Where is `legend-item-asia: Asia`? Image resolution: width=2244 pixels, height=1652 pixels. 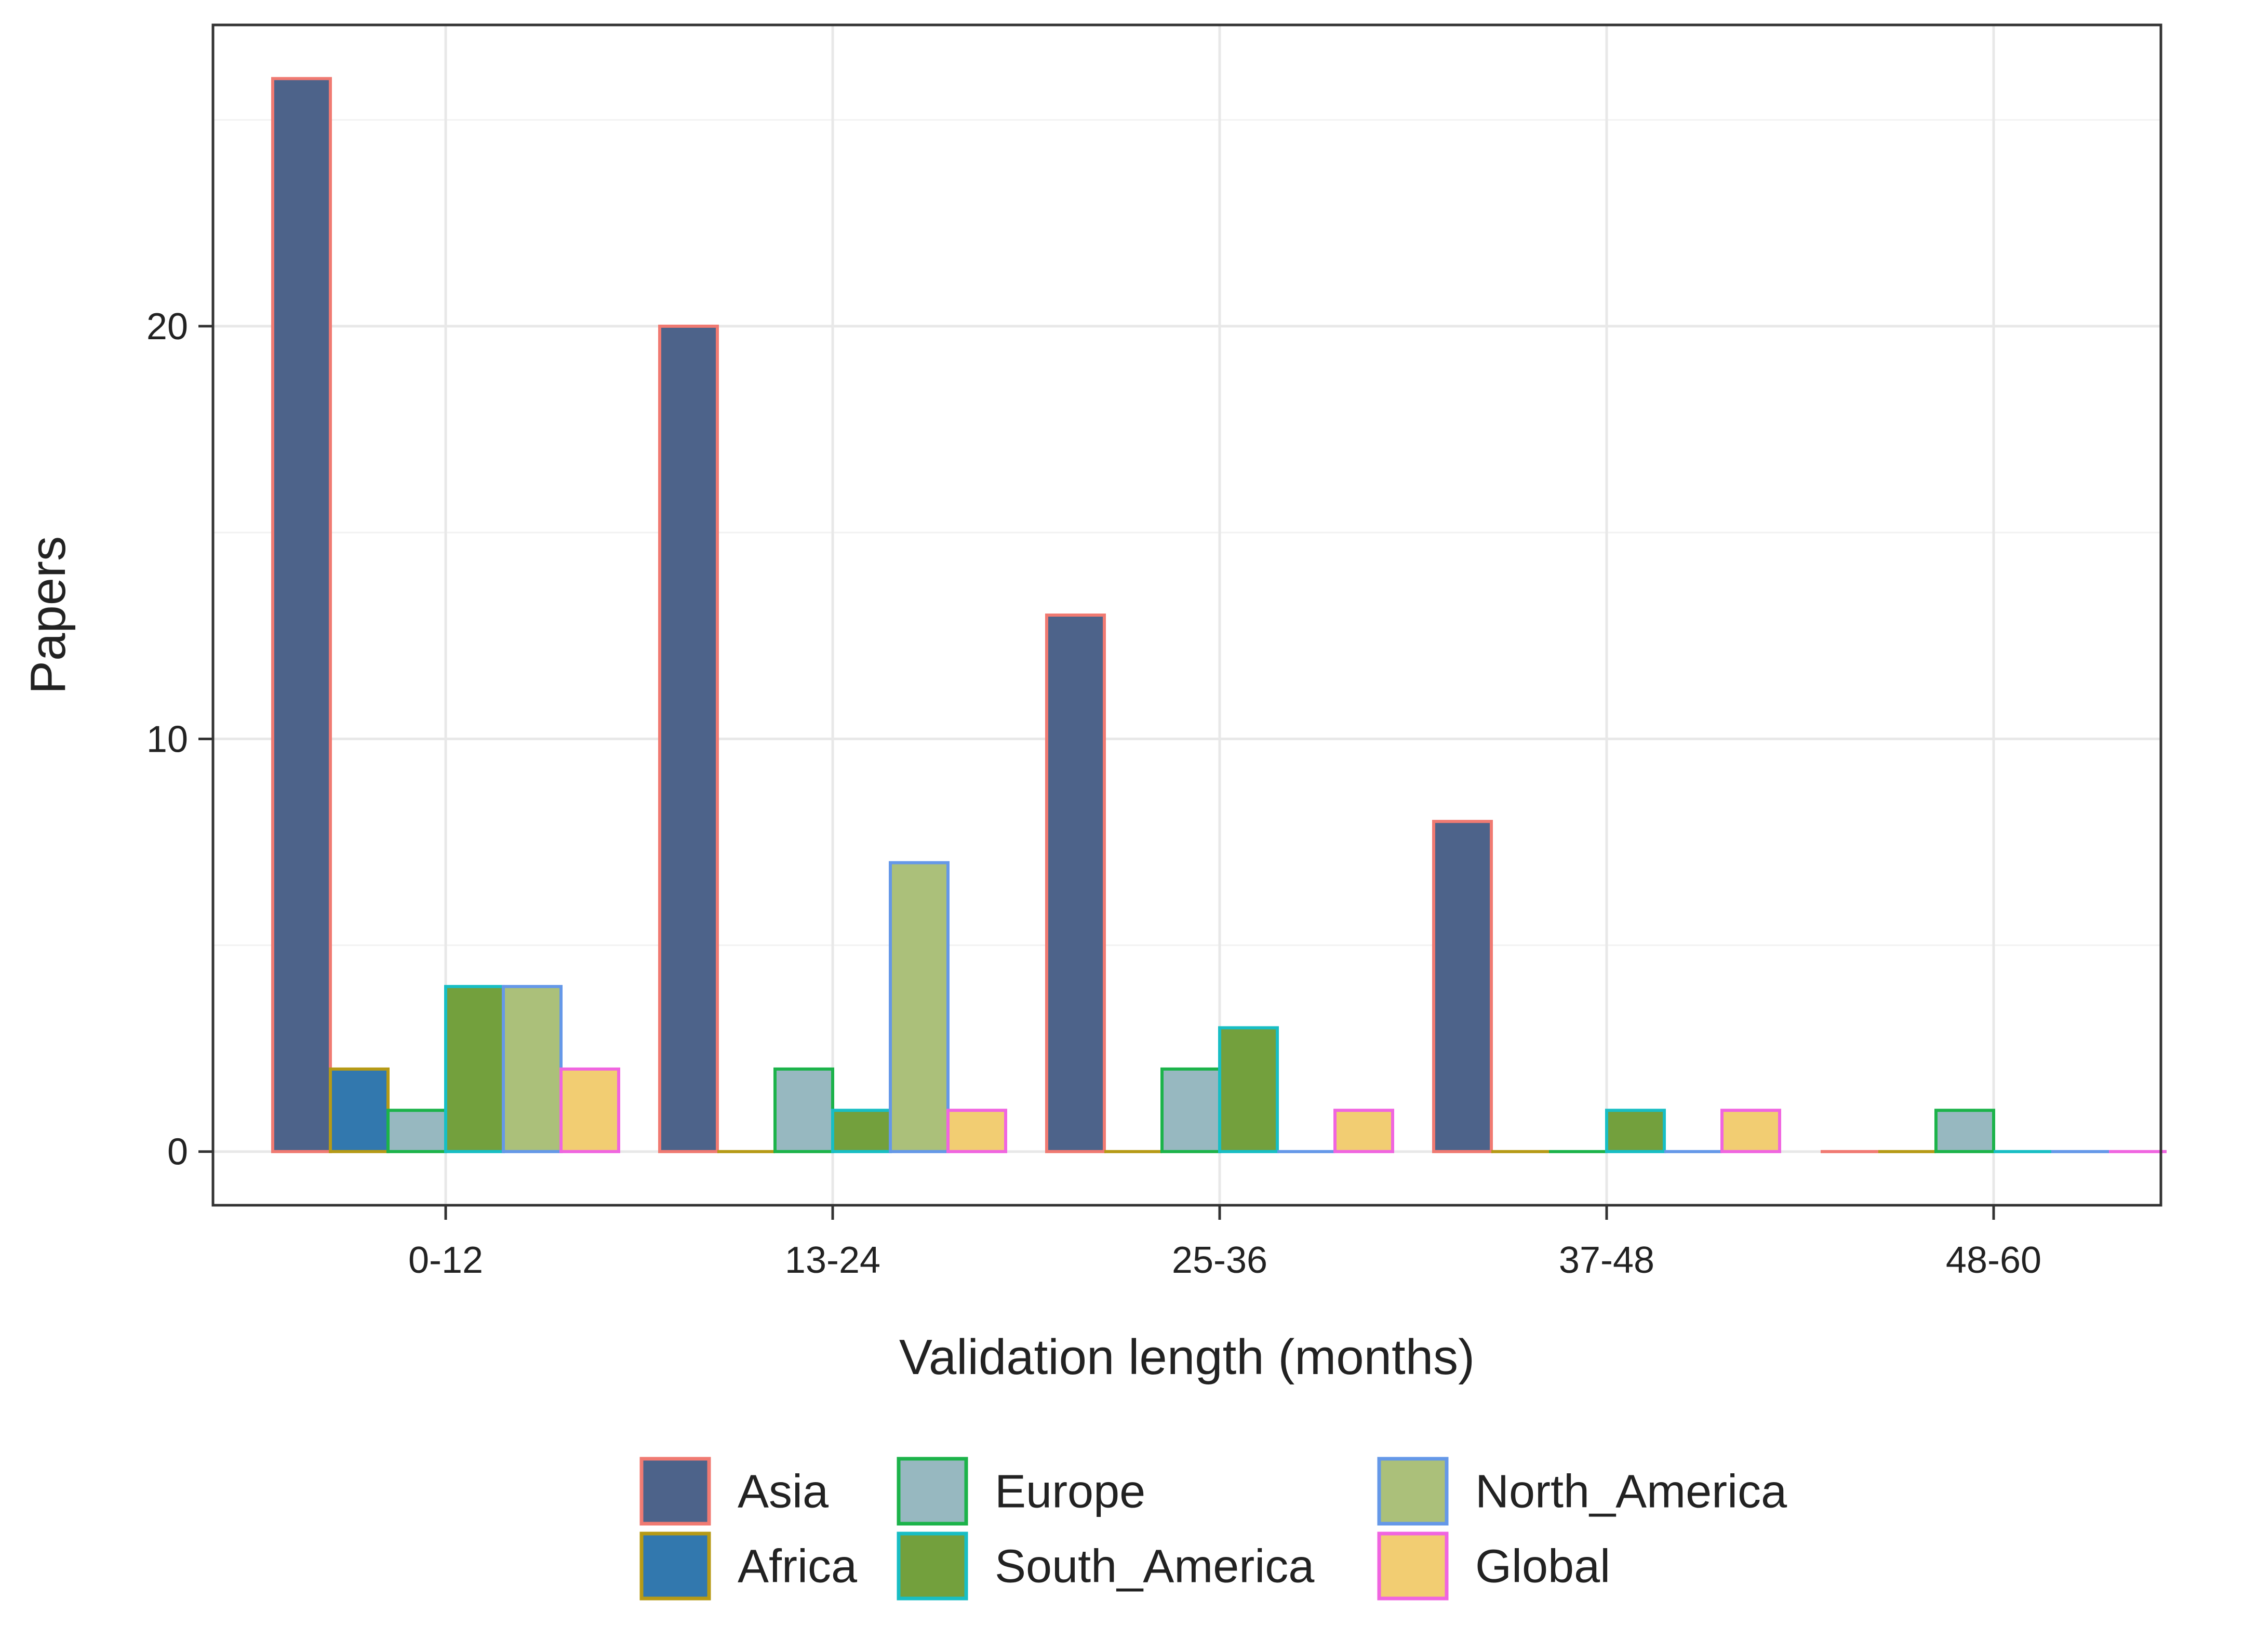 legend-item-asia: Asia is located at coordinates (734, 1491).